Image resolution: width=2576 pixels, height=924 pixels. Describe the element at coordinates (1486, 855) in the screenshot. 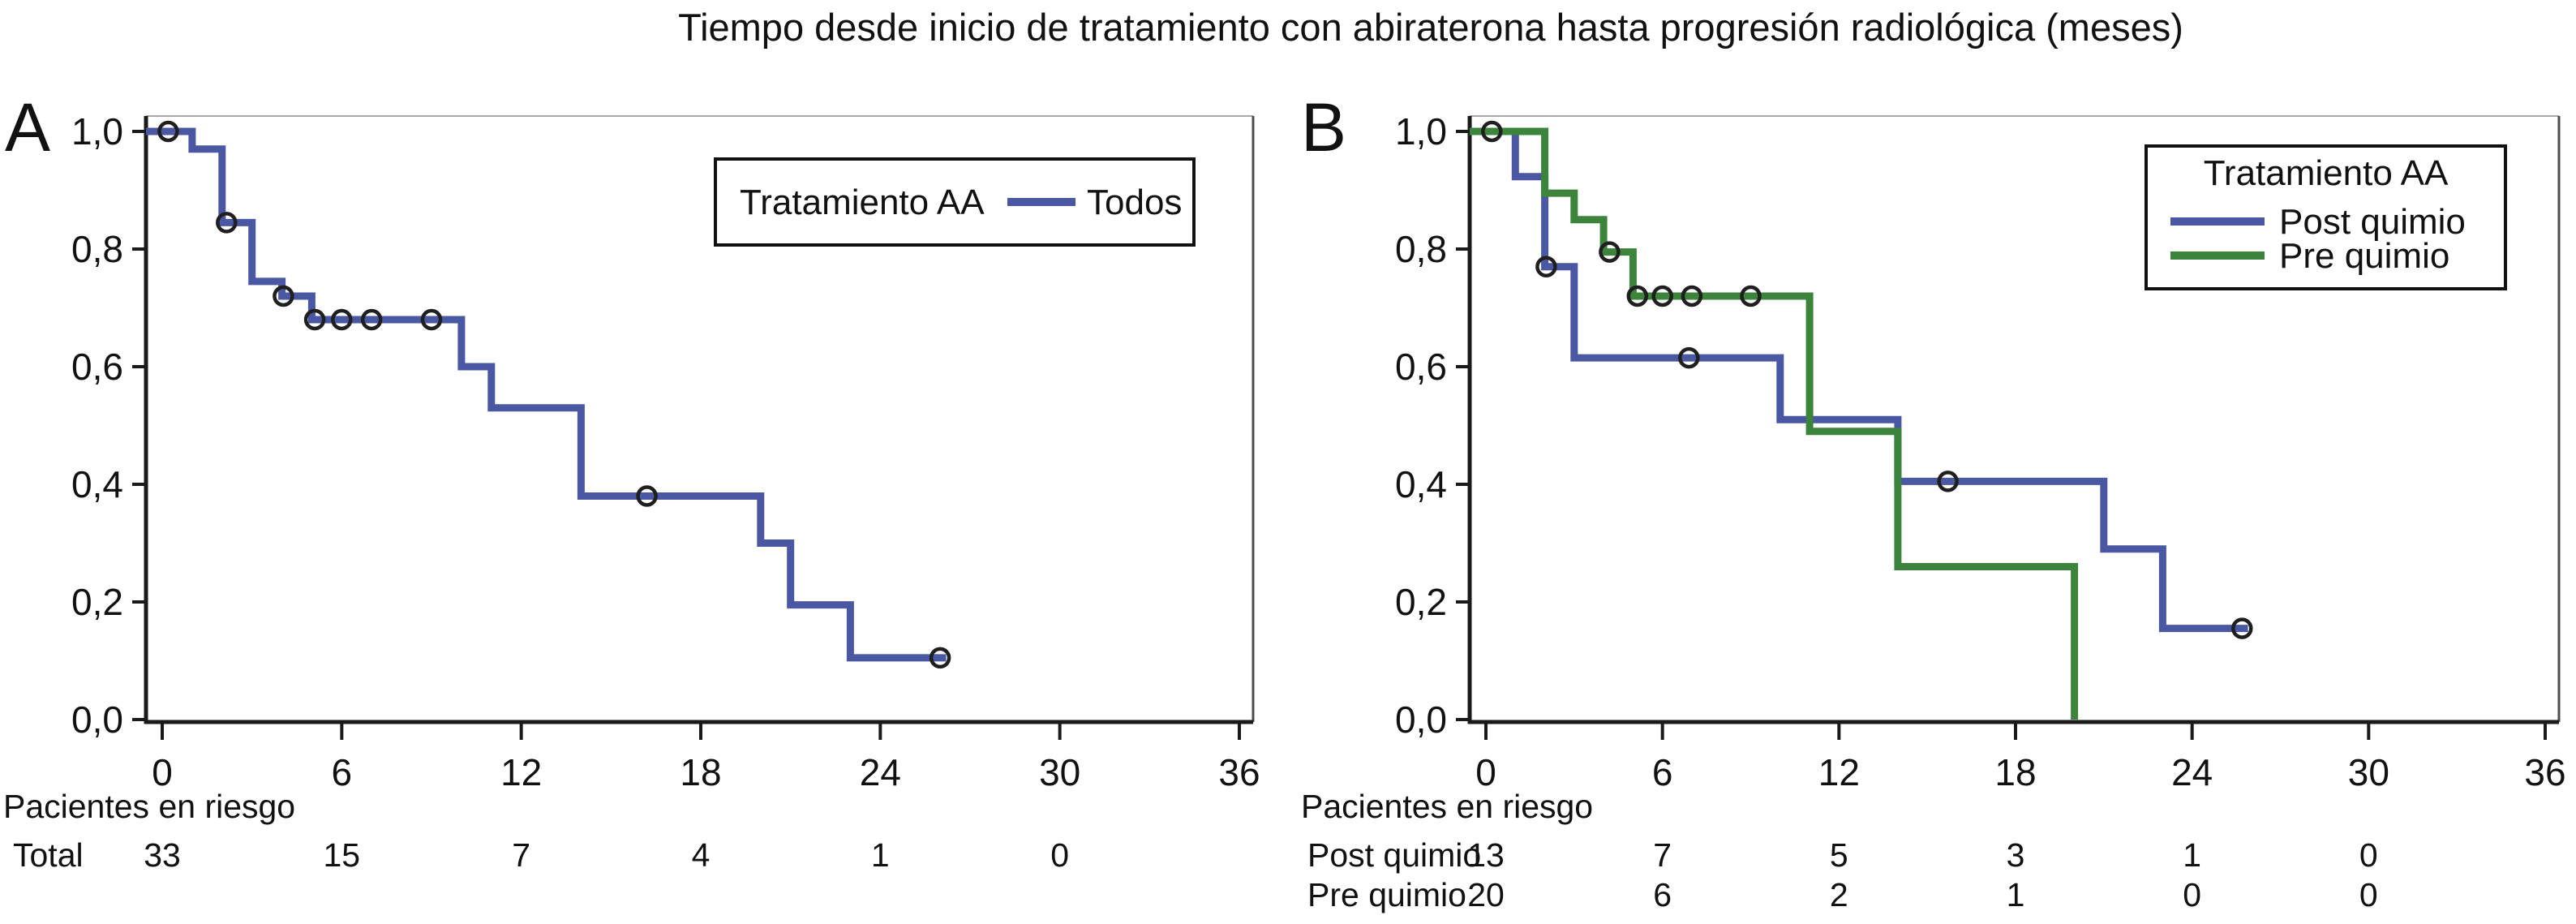

I see `risk-cell: 13` at that location.